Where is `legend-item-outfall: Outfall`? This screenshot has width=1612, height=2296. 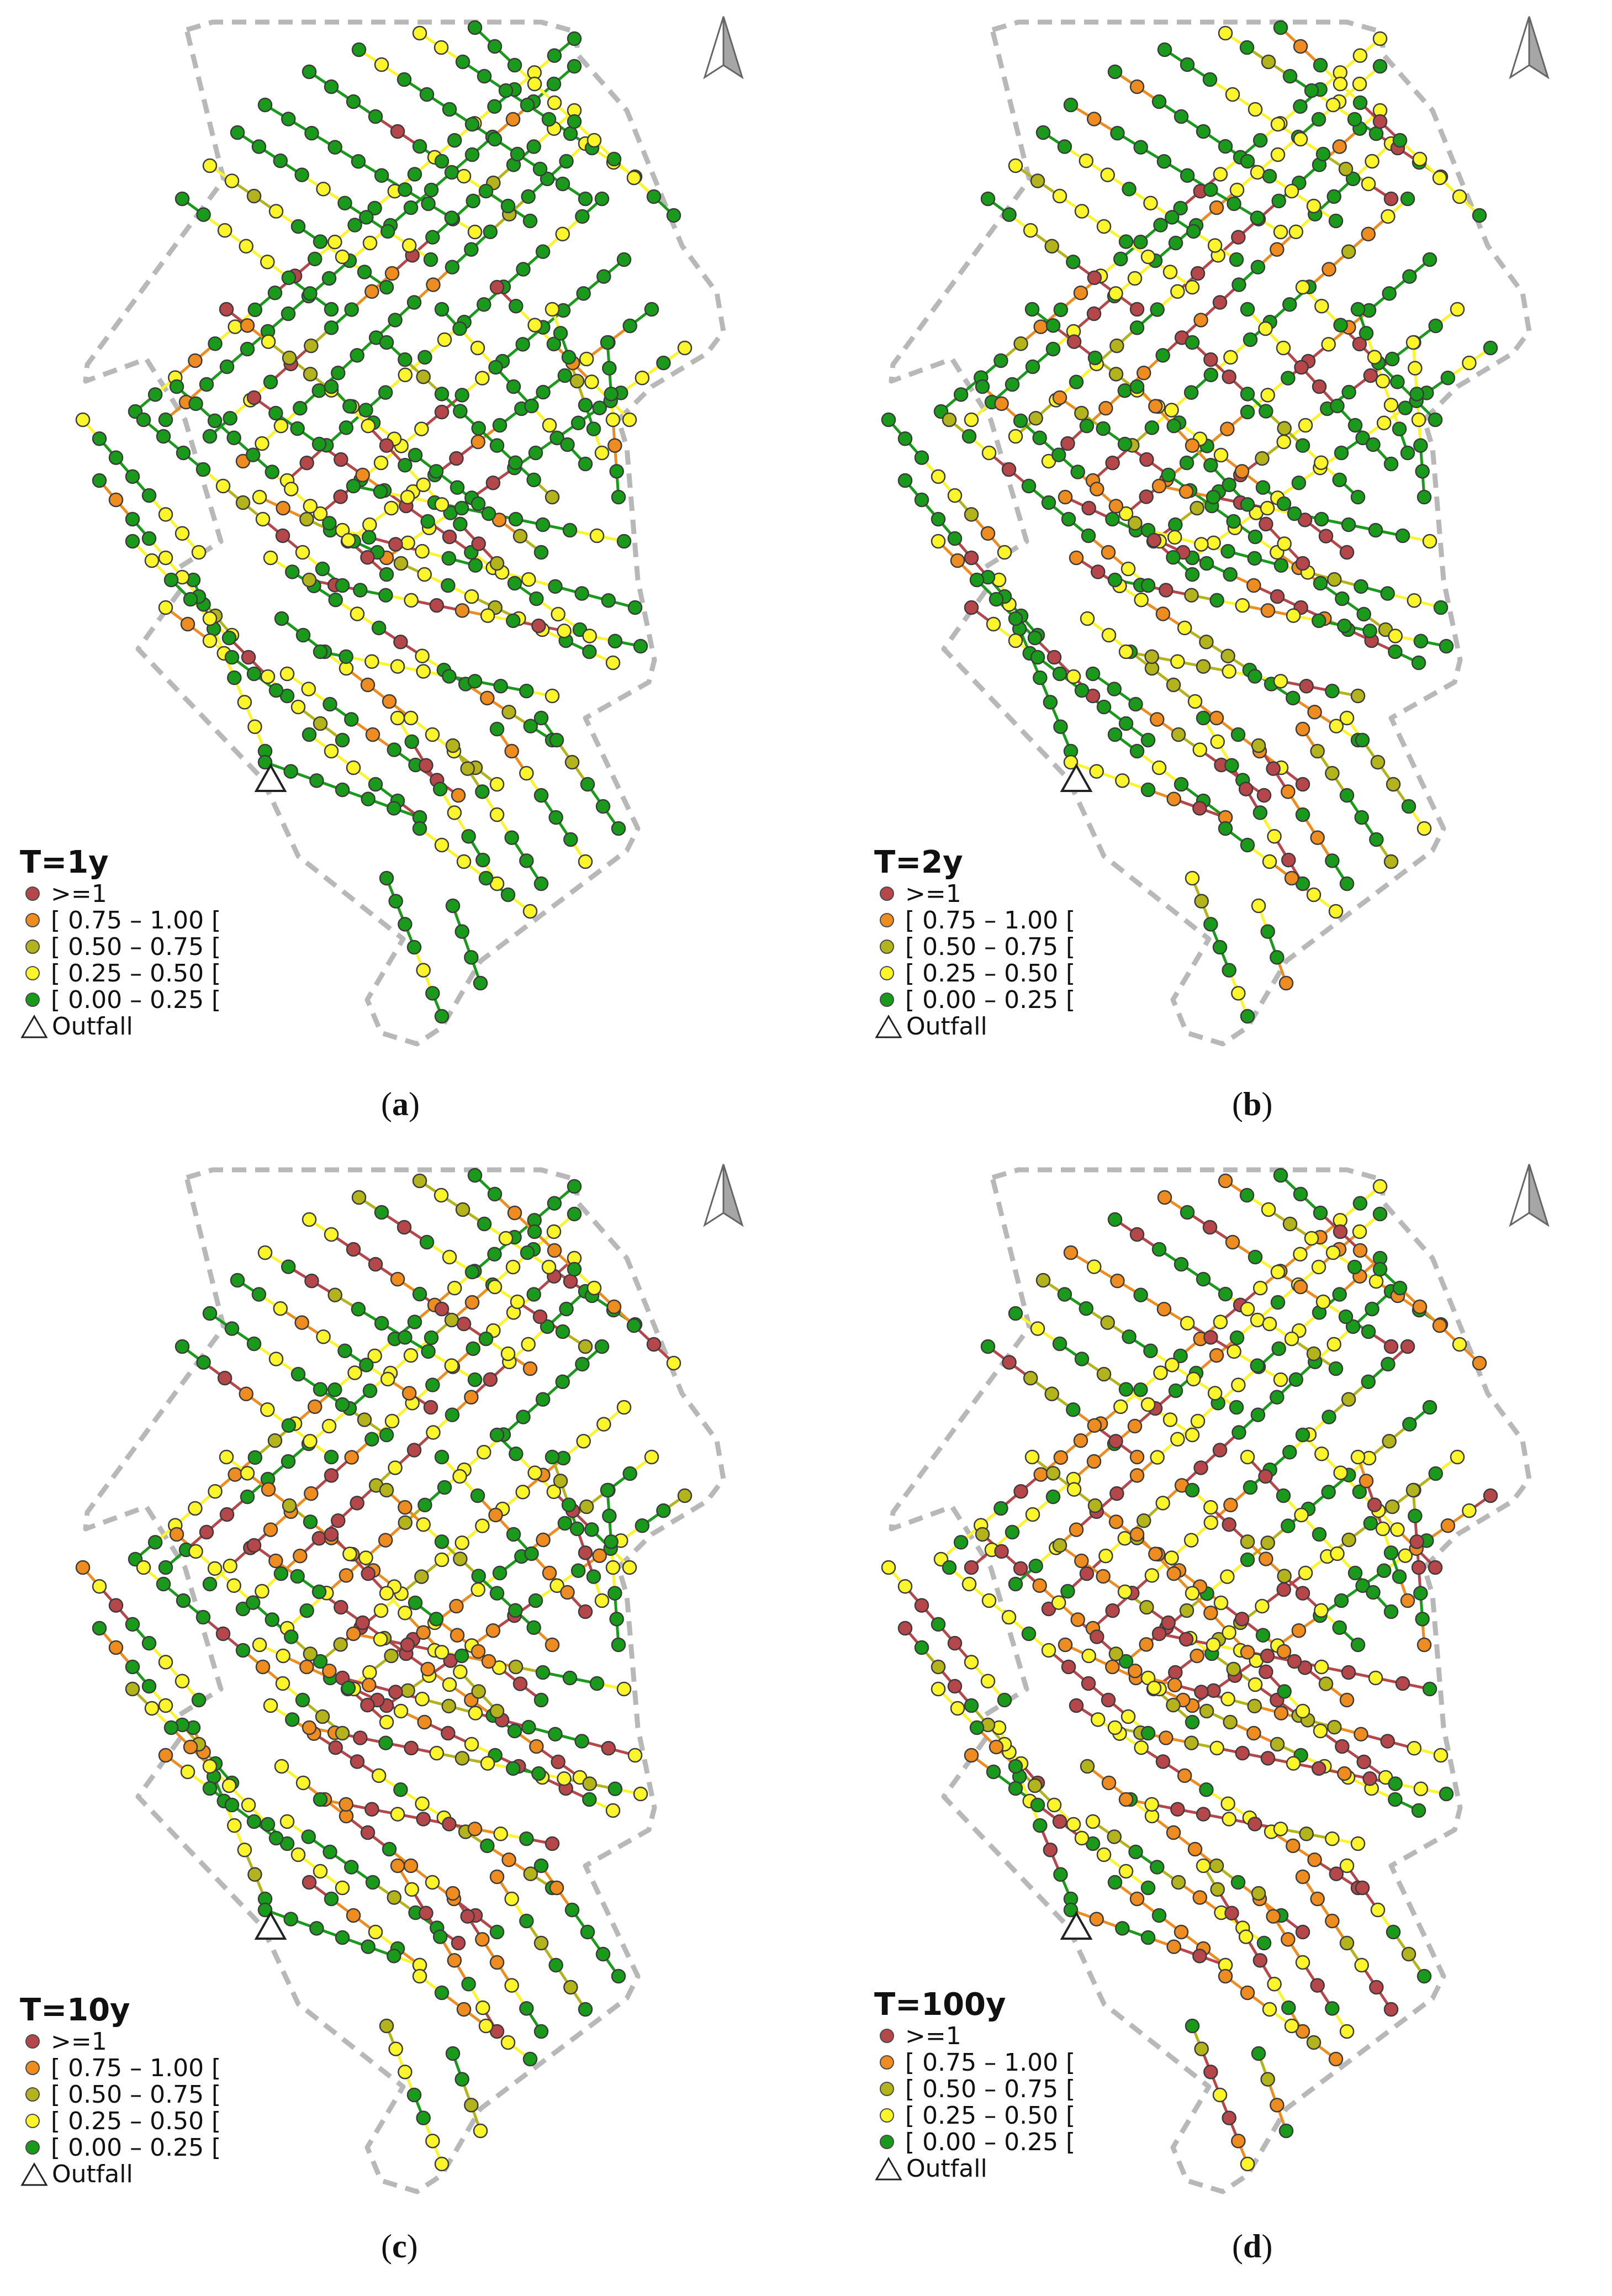
legend-item-outfall: Outfall is located at coordinates (974, 2169).